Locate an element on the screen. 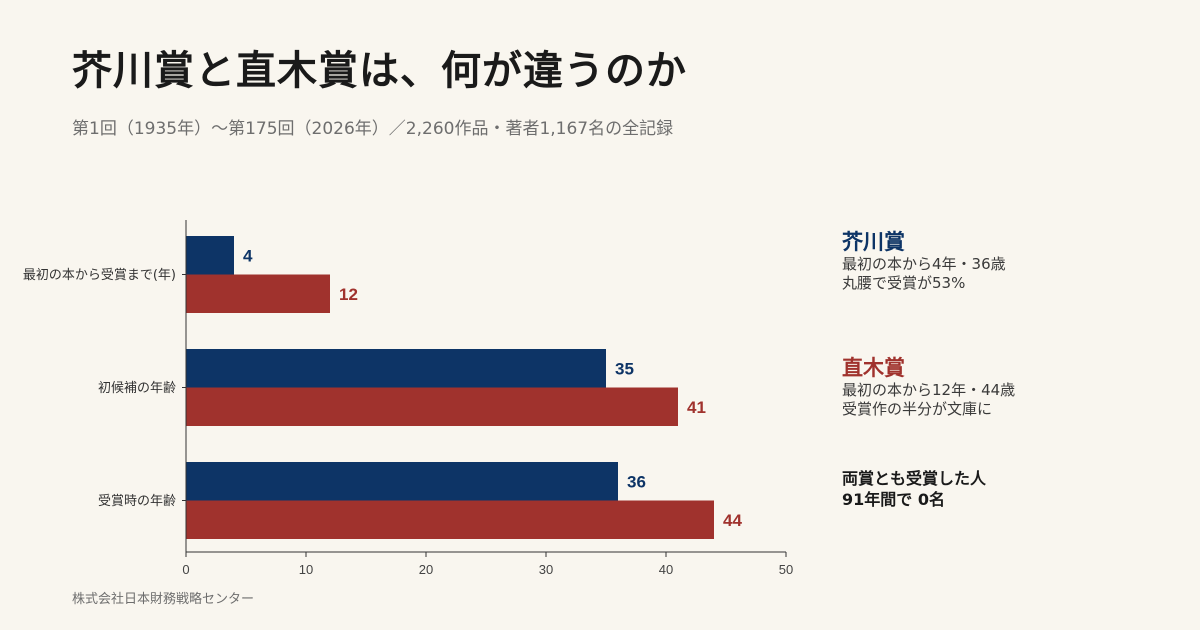 This screenshot has width=1200, height=630. x-tick-label-5: 50 is located at coordinates (786, 569).